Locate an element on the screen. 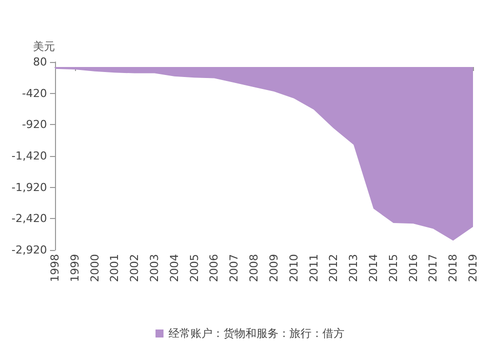 This screenshot has height=362, width=500. y-tick-label: -2,420 is located at coordinates (29, 219).